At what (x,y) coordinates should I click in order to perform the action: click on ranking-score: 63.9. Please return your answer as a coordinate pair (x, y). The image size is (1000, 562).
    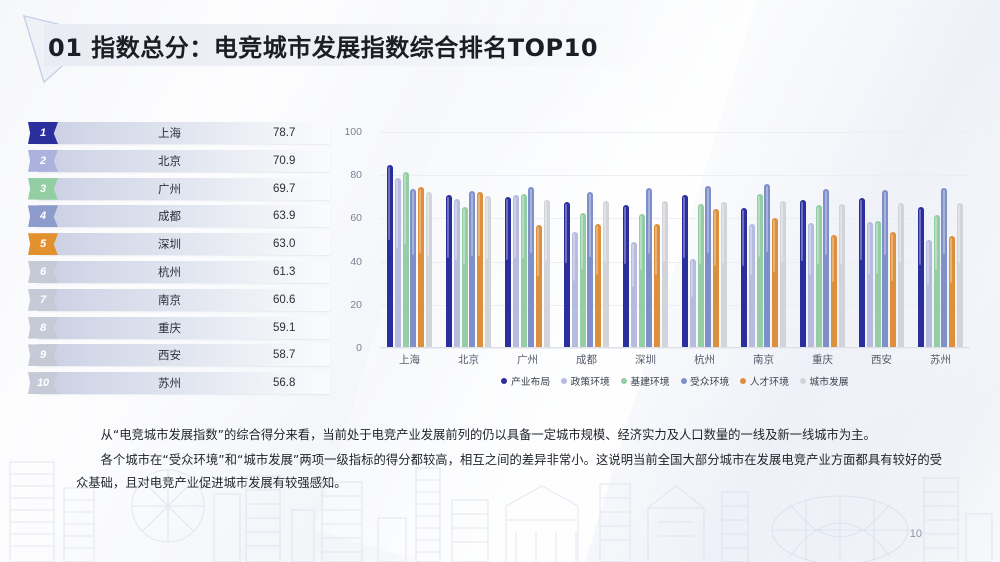
    Looking at the image, I should click on (284, 216).